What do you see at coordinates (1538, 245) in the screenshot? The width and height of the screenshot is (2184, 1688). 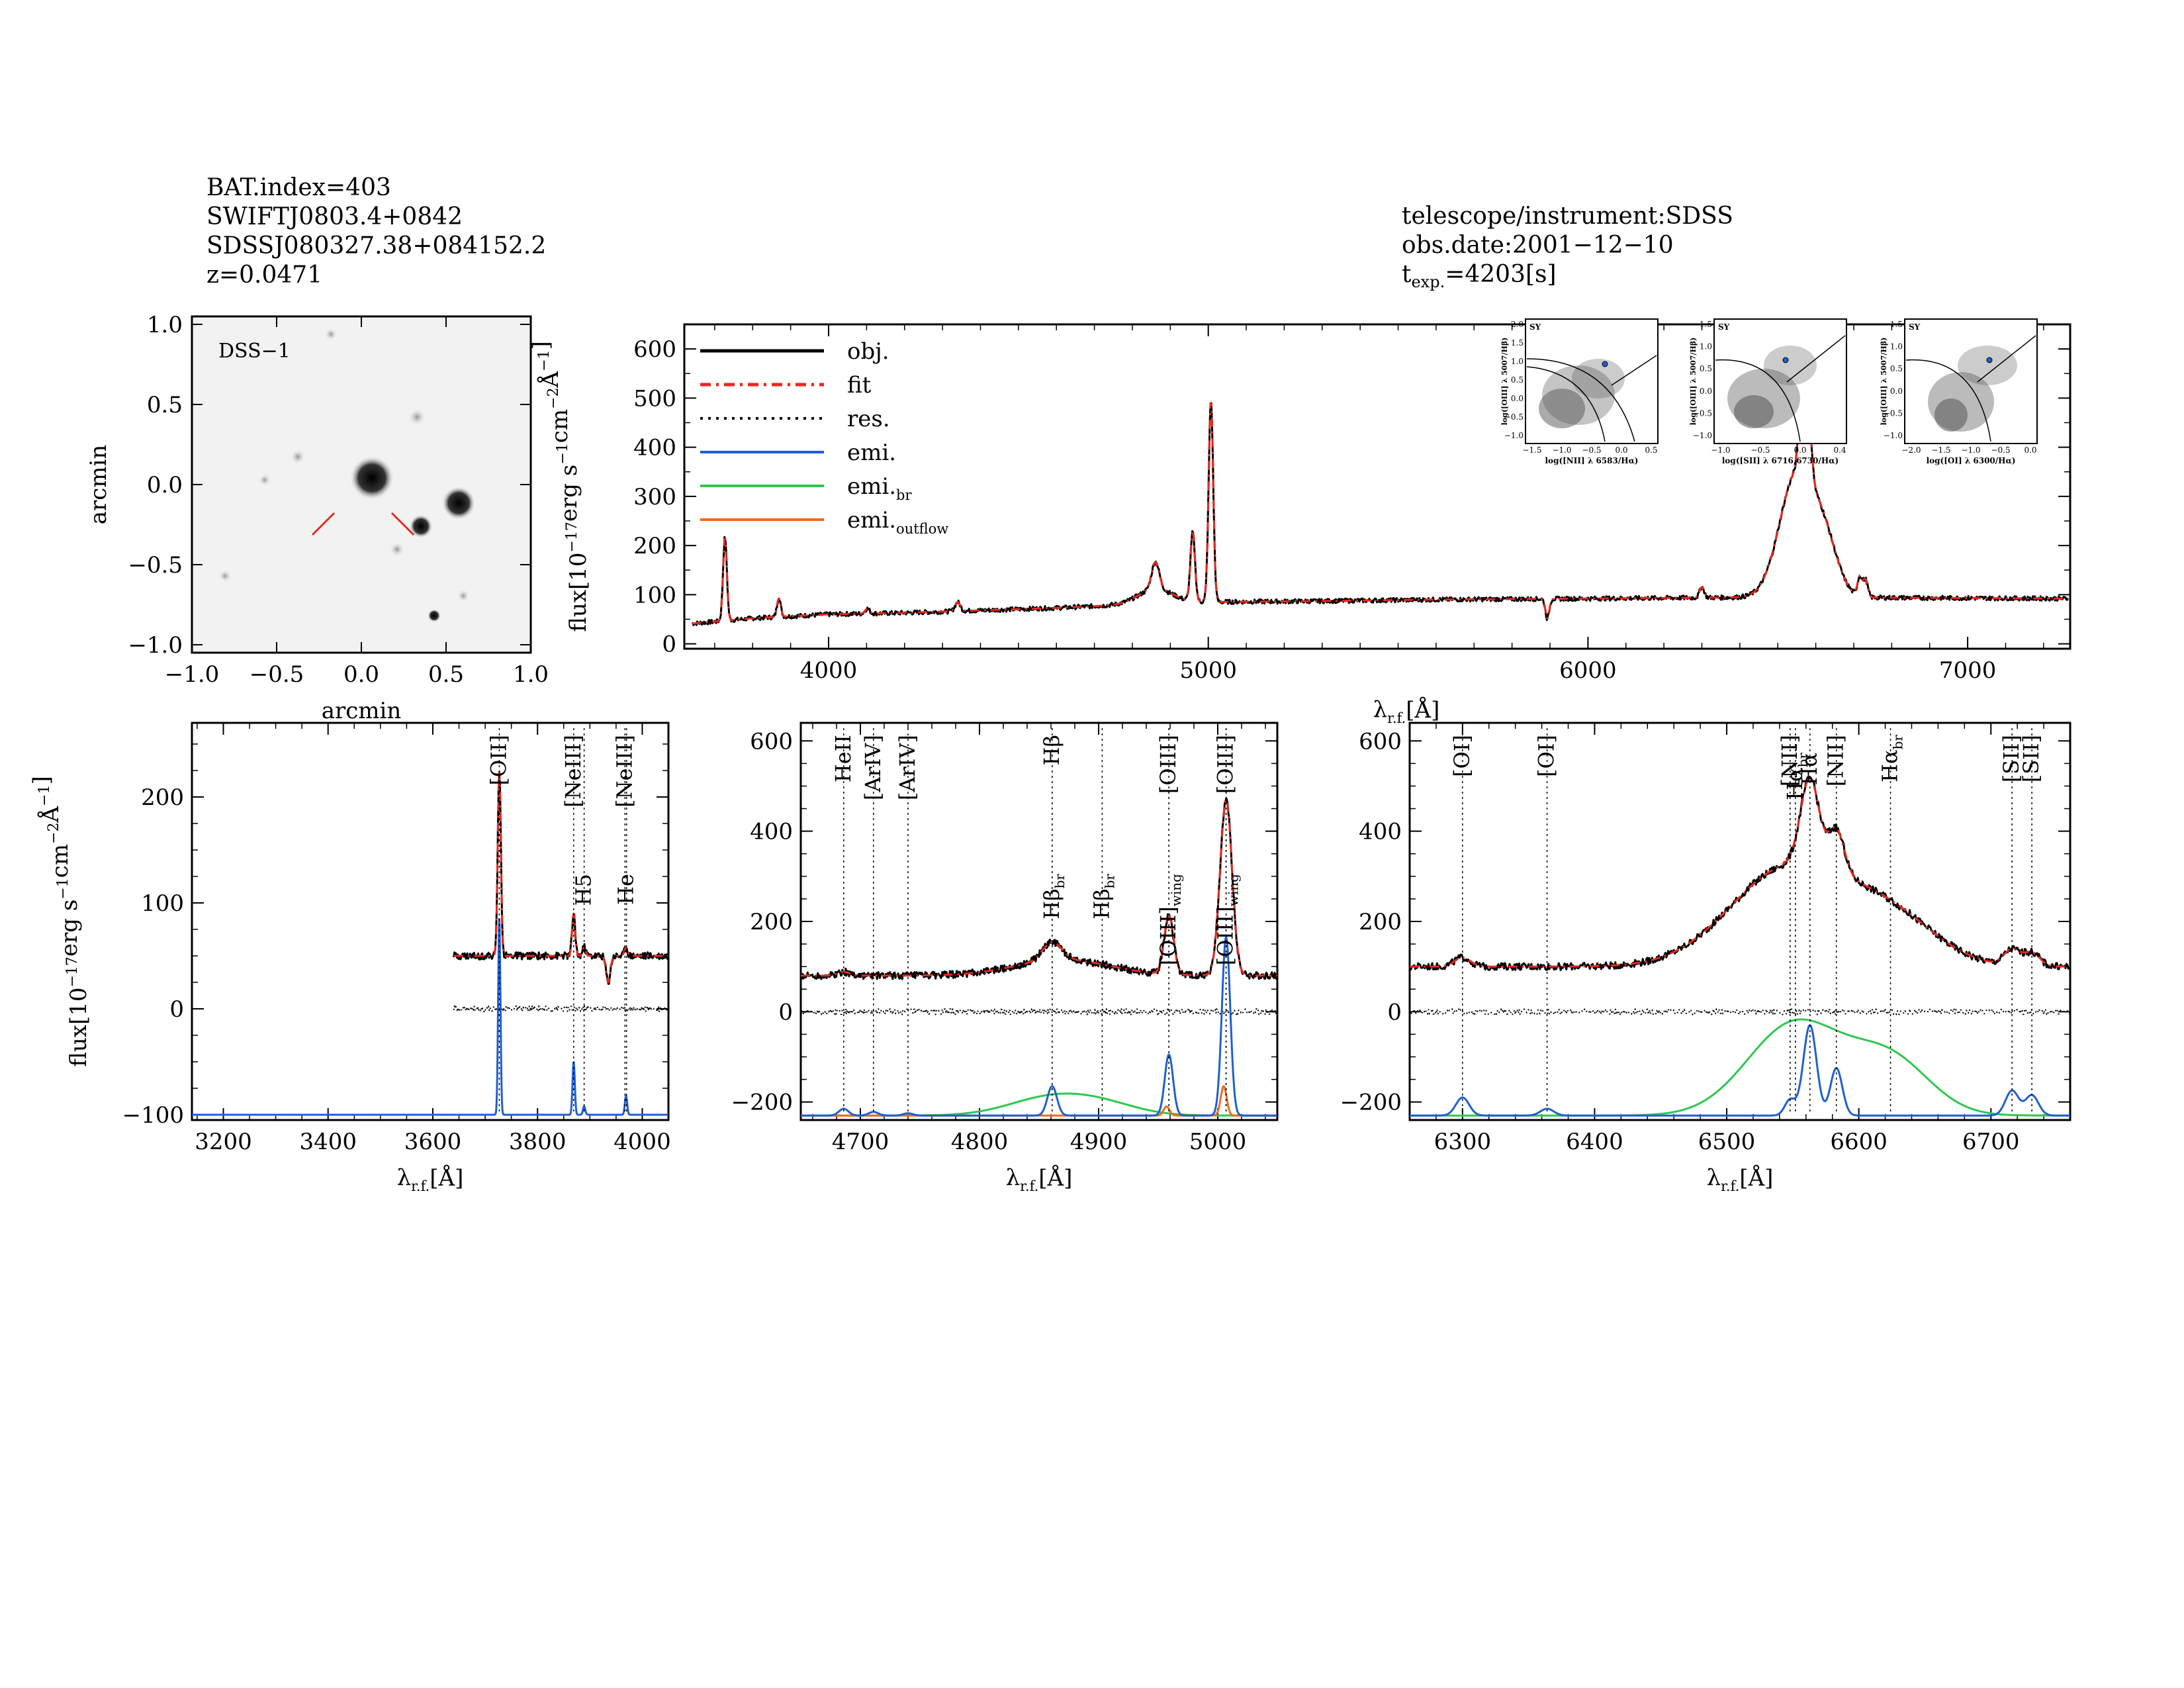 I see `obs-date: obs.date:2001−12−10` at bounding box center [1538, 245].